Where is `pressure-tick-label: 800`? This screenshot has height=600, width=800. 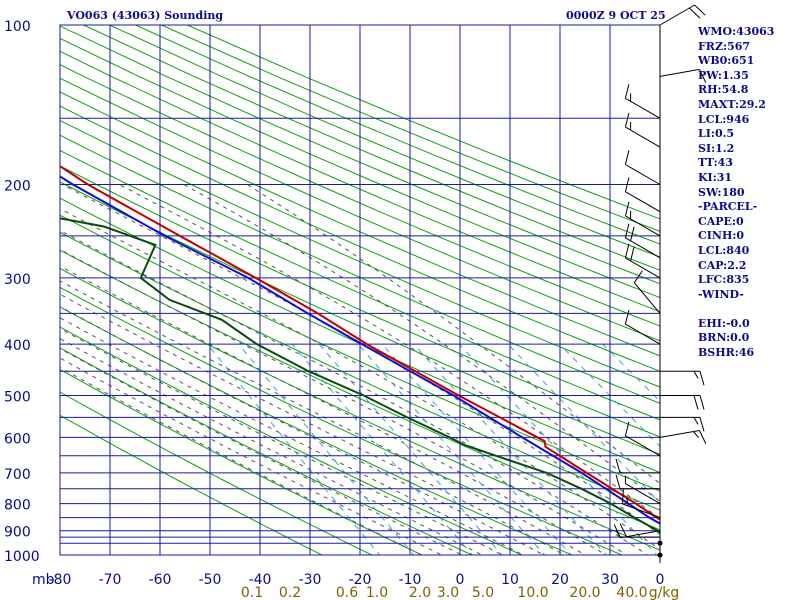
pressure-tick-label: 800 is located at coordinates (17, 506).